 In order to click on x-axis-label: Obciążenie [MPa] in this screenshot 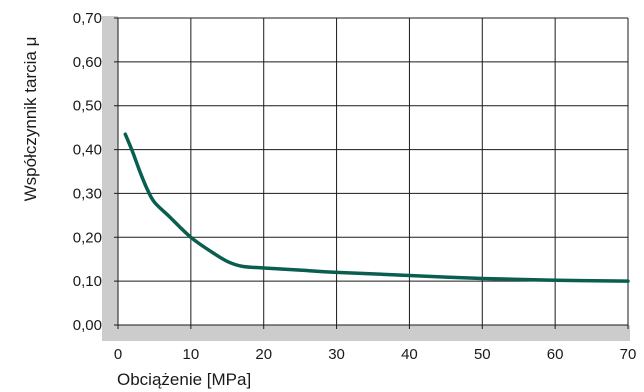, I will do `click(184, 379)`.